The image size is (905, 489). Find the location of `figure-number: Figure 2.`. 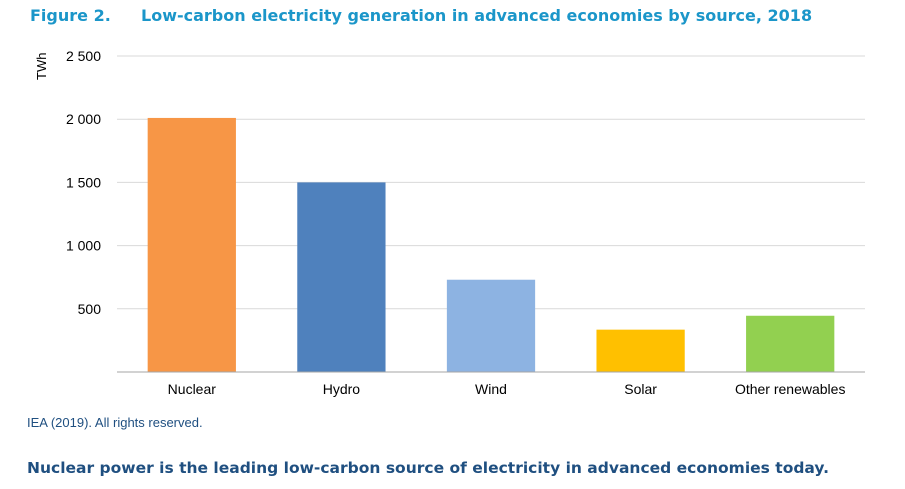

figure-number: Figure 2. is located at coordinates (70, 15).